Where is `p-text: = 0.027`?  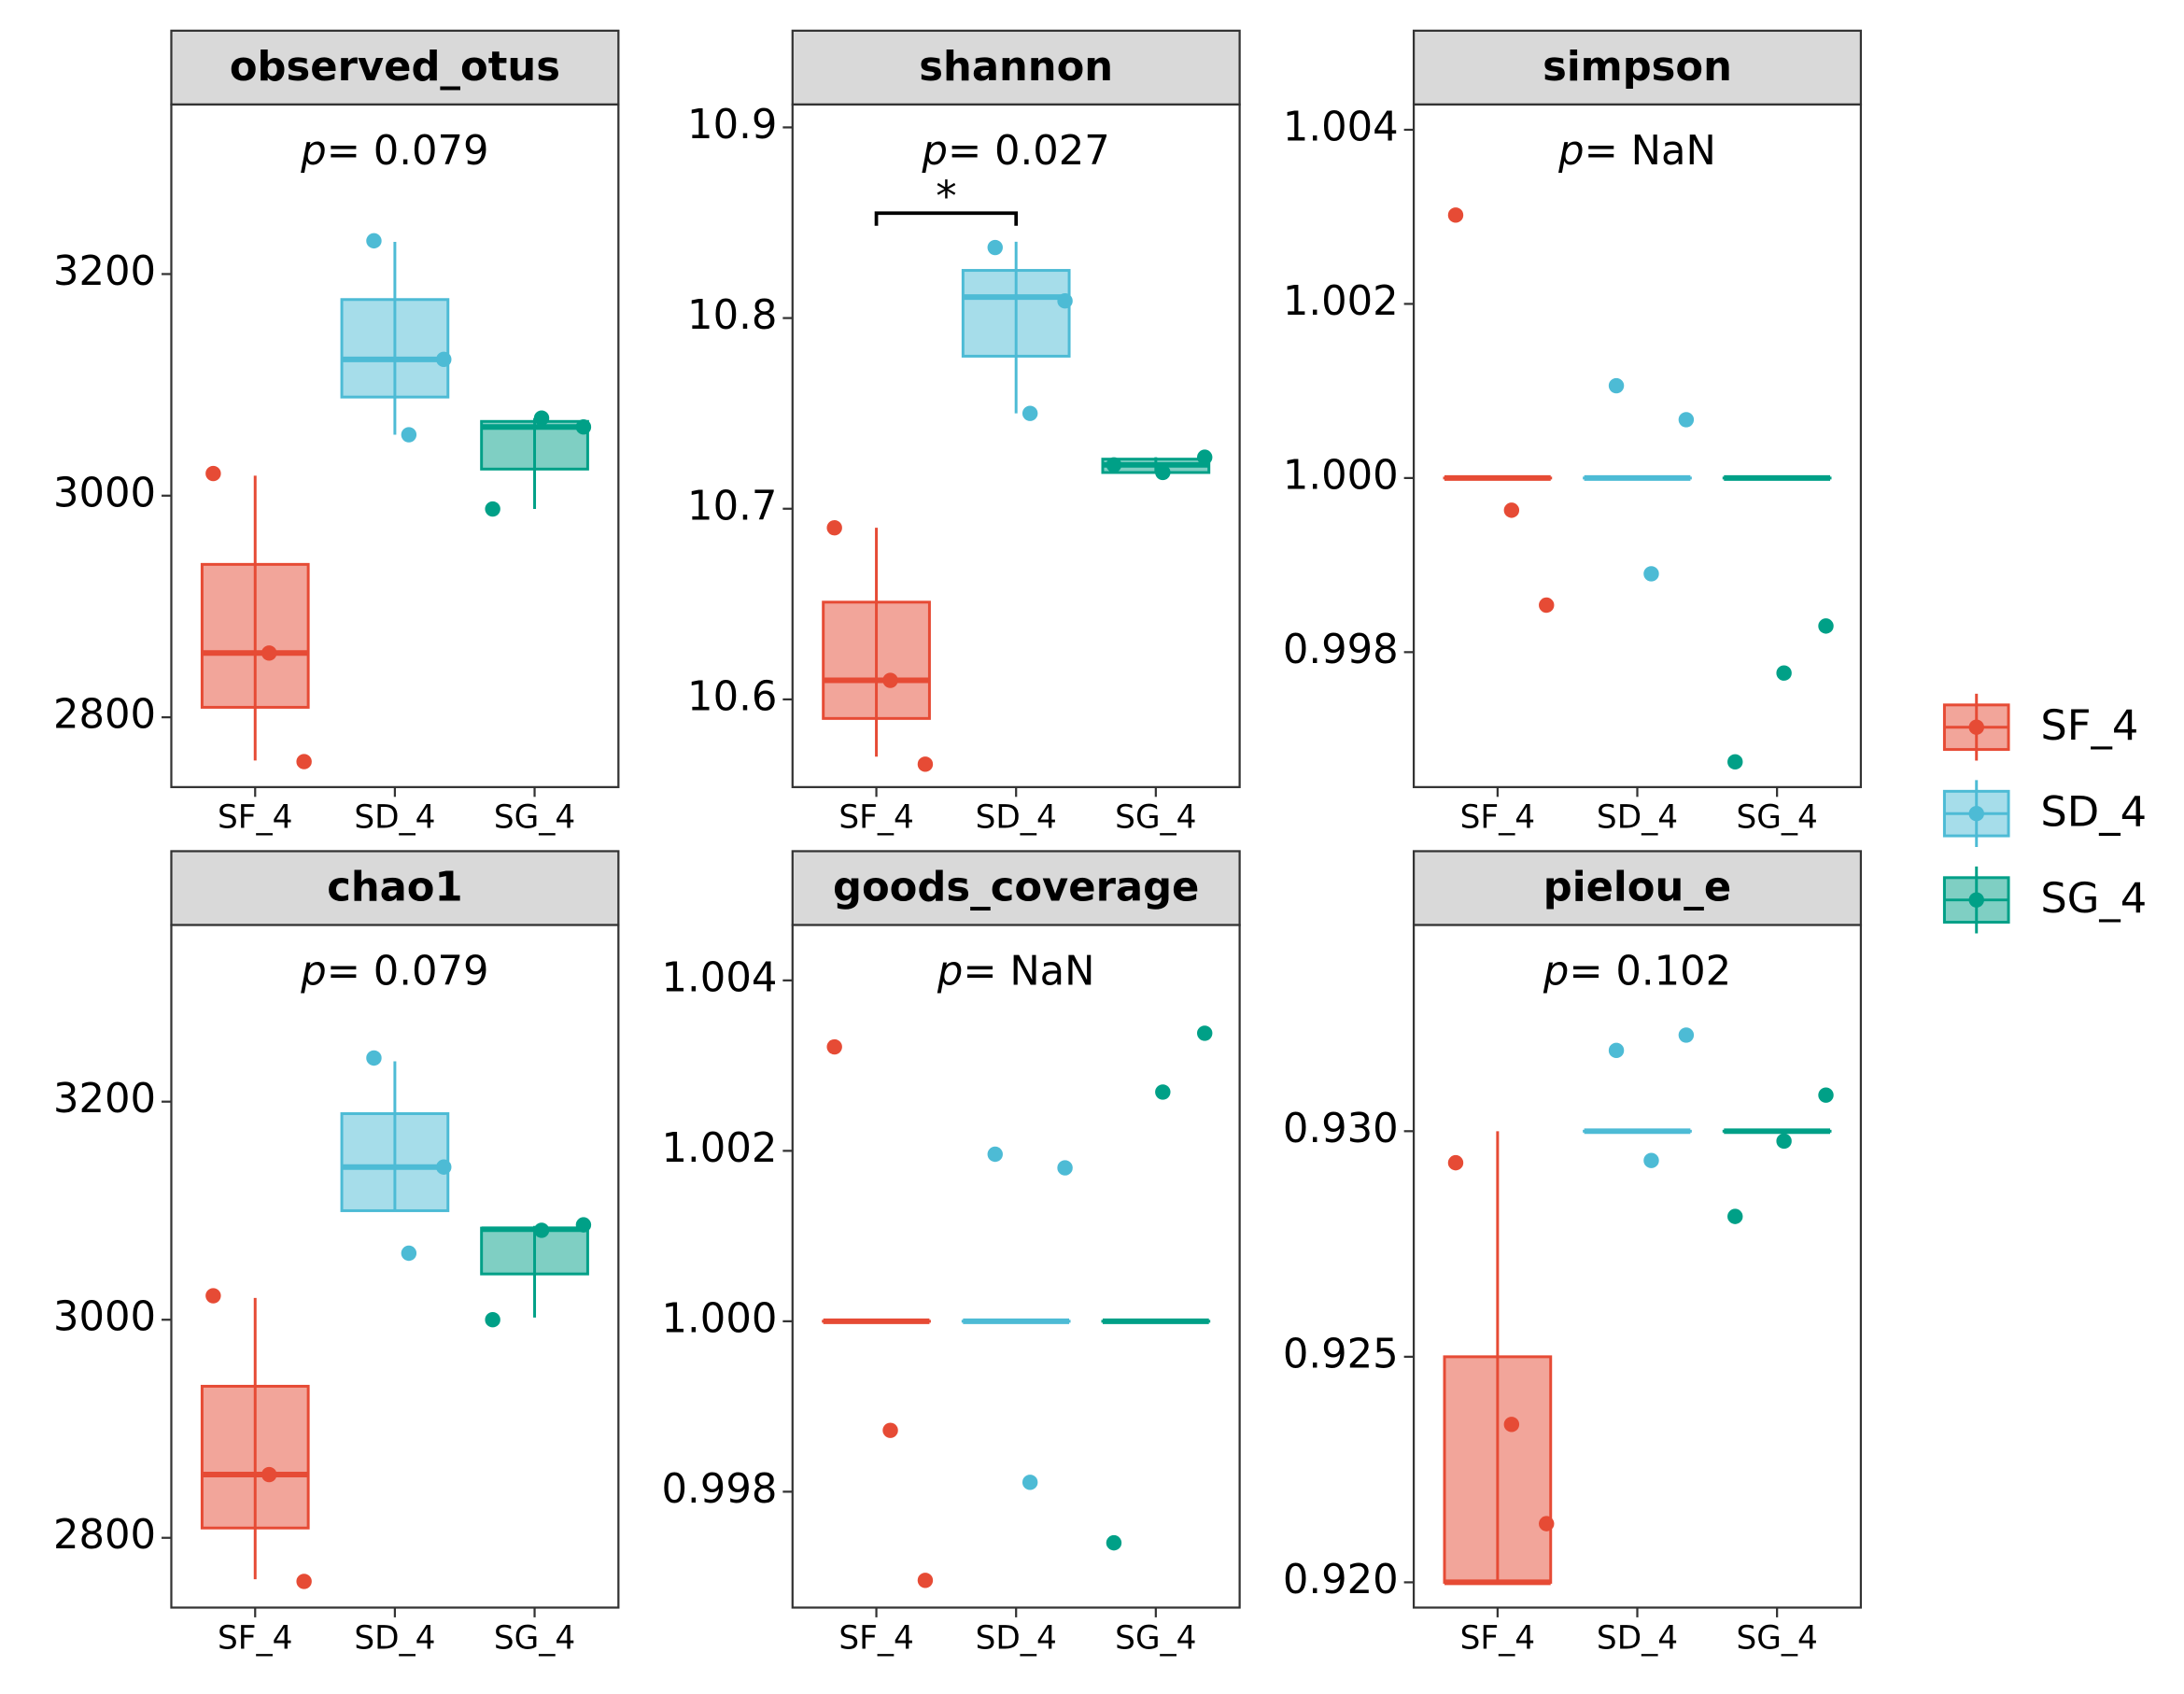 p-text: = 0.027 is located at coordinates (1029, 151).